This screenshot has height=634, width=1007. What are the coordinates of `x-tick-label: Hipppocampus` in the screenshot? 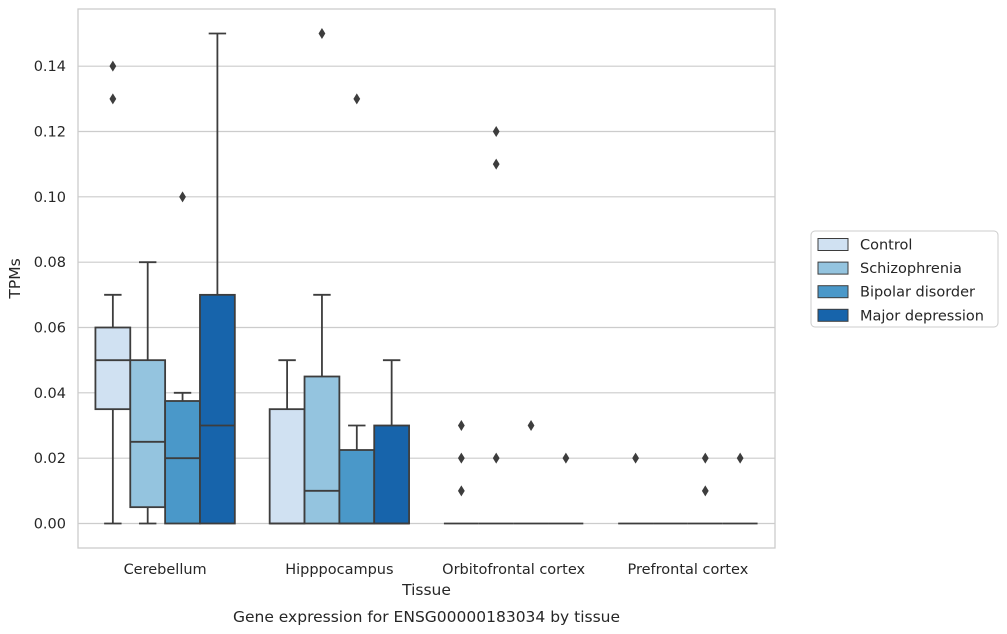 It's located at (339, 570).